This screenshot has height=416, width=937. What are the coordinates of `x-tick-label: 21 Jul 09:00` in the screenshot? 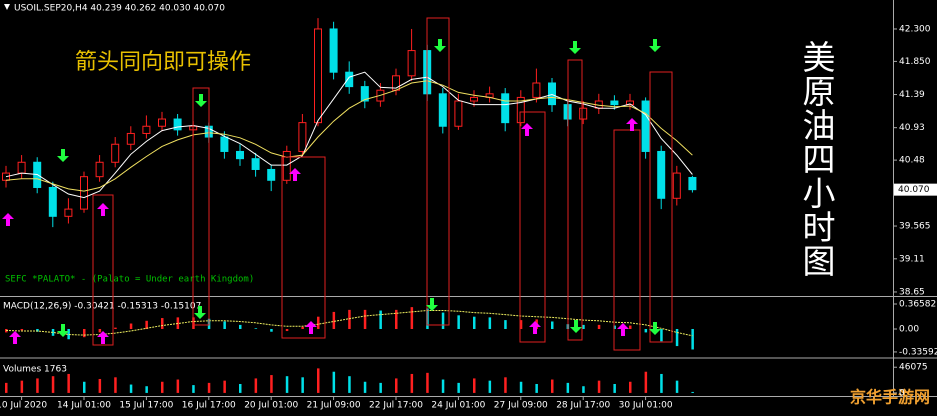 It's located at (334, 406).